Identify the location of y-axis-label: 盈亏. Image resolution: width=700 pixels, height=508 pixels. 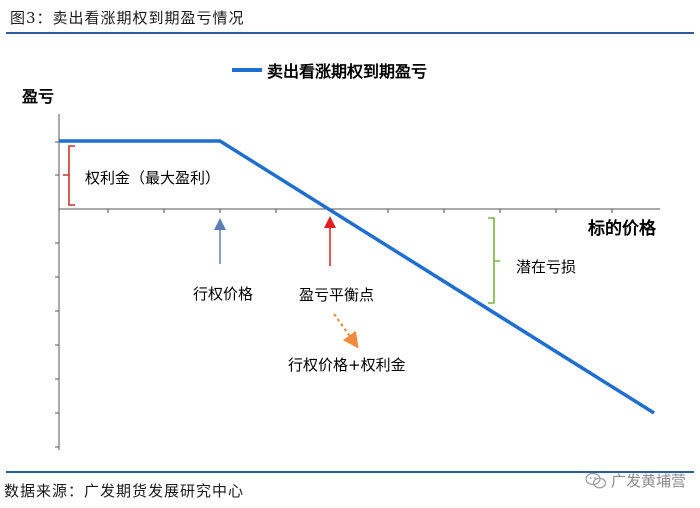
(37, 96).